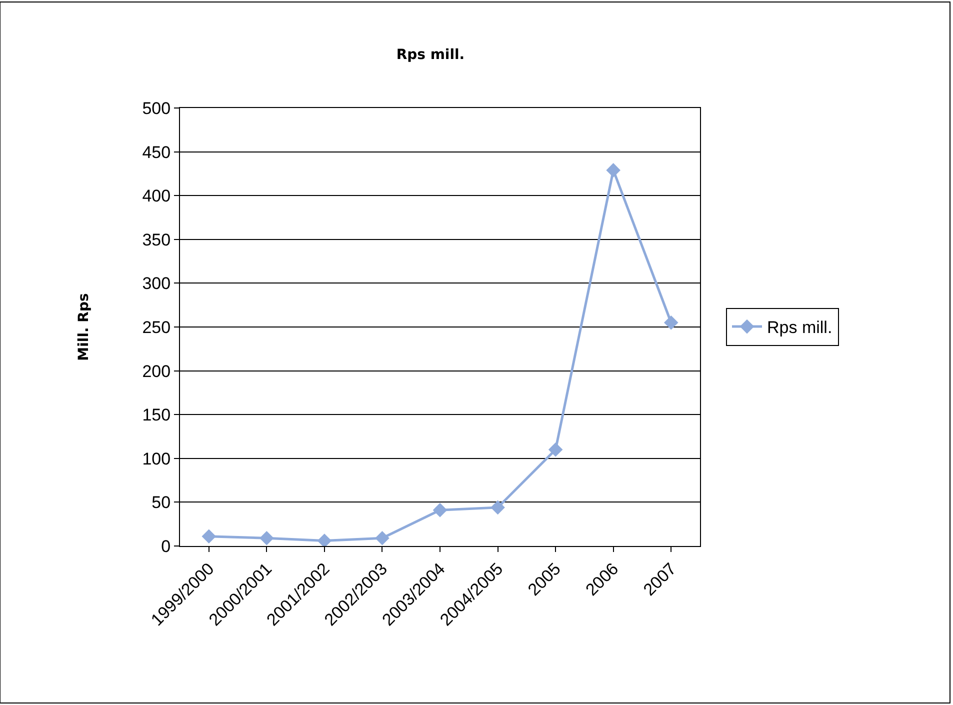 This screenshot has width=953, height=705. I want to click on y-tick-label: 150, so click(156, 415).